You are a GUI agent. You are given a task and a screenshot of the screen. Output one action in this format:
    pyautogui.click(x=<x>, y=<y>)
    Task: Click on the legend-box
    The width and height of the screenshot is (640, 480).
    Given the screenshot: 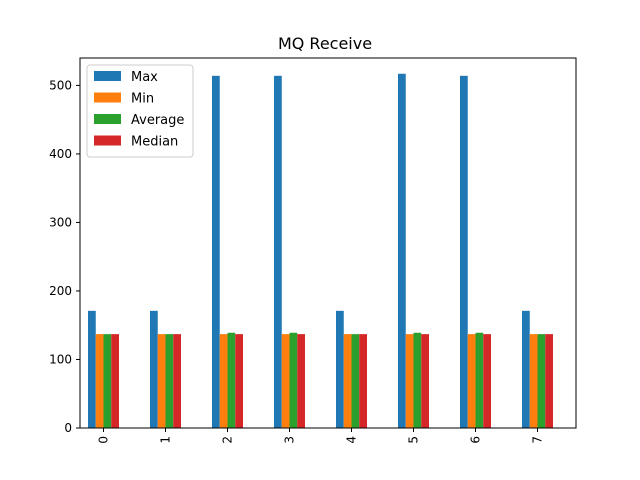 What is the action you would take?
    pyautogui.click(x=140, y=111)
    